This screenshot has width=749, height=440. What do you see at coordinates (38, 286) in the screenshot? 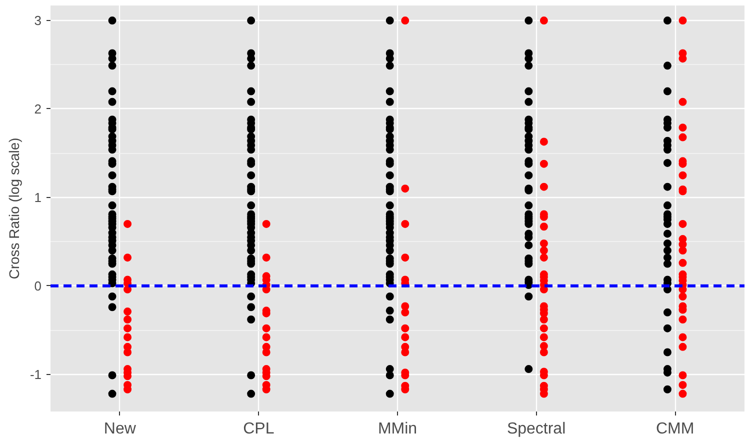
I see `y-tick-label: 0` at bounding box center [38, 286].